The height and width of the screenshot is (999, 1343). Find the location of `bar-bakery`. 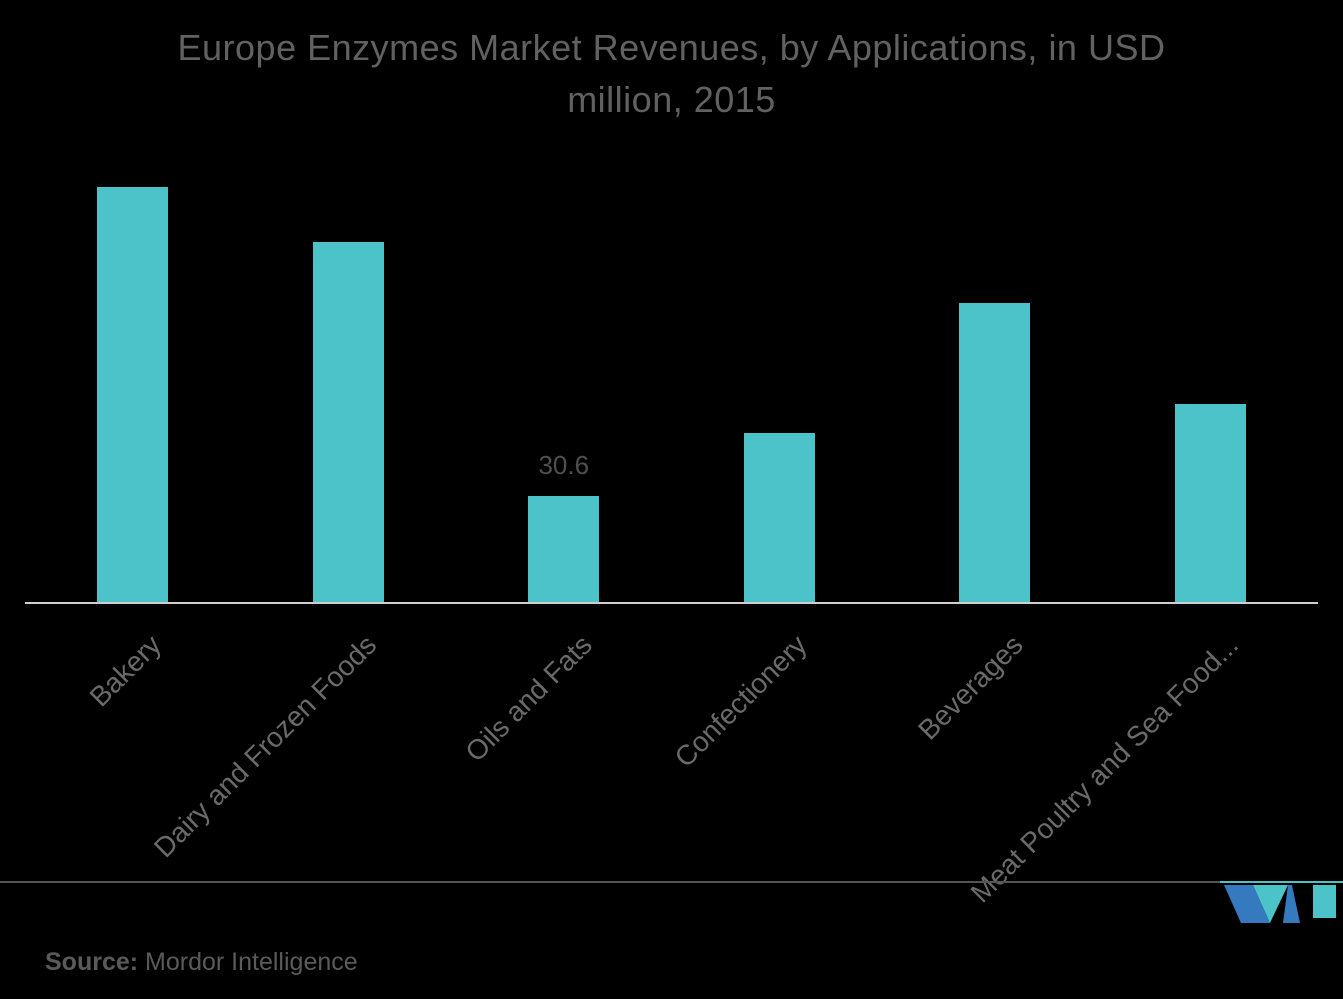

bar-bakery is located at coordinates (133, 395).